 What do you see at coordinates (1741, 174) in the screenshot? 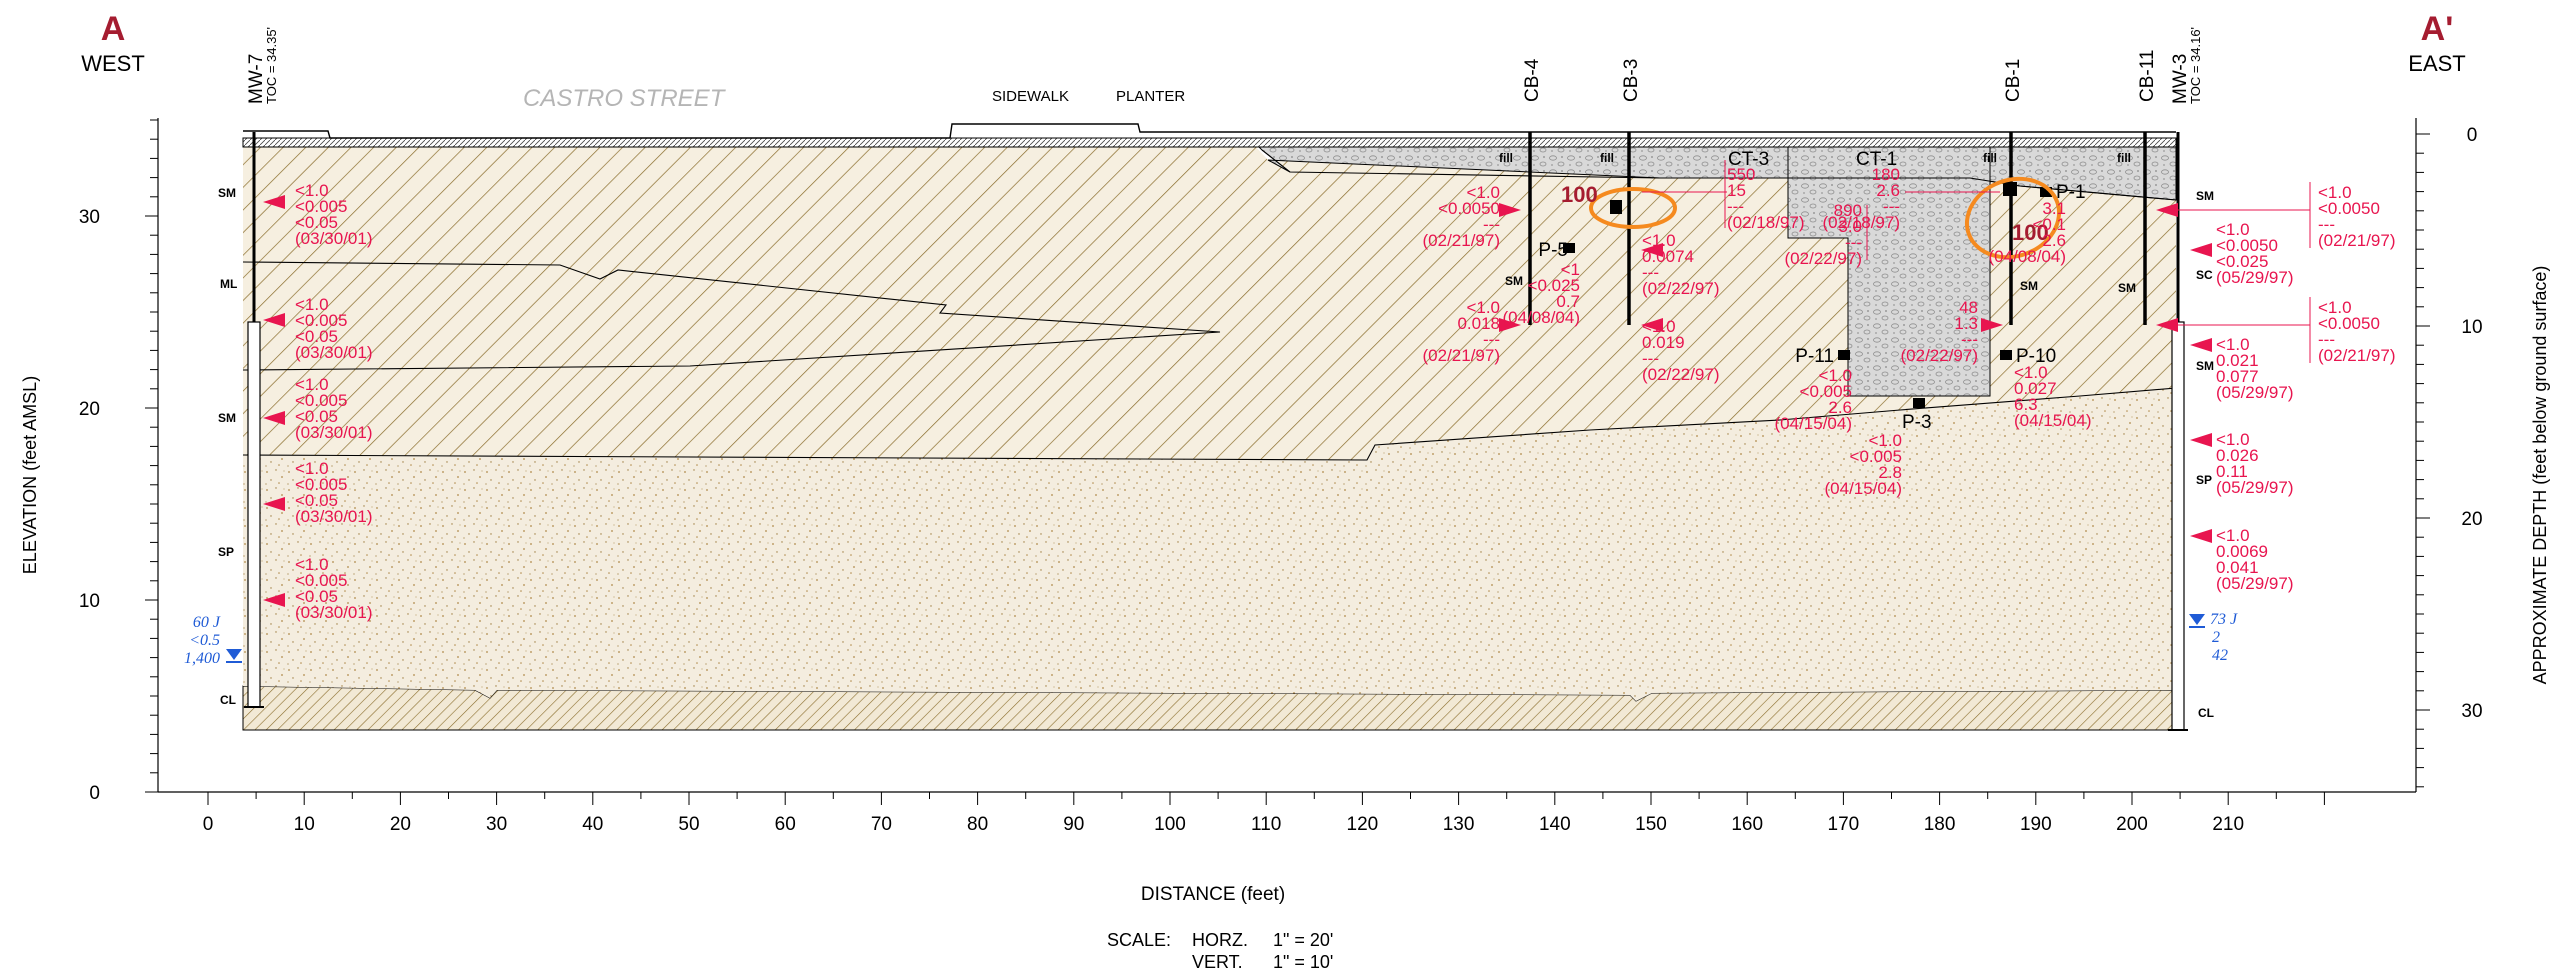
I see `sample-value: 550` at bounding box center [1741, 174].